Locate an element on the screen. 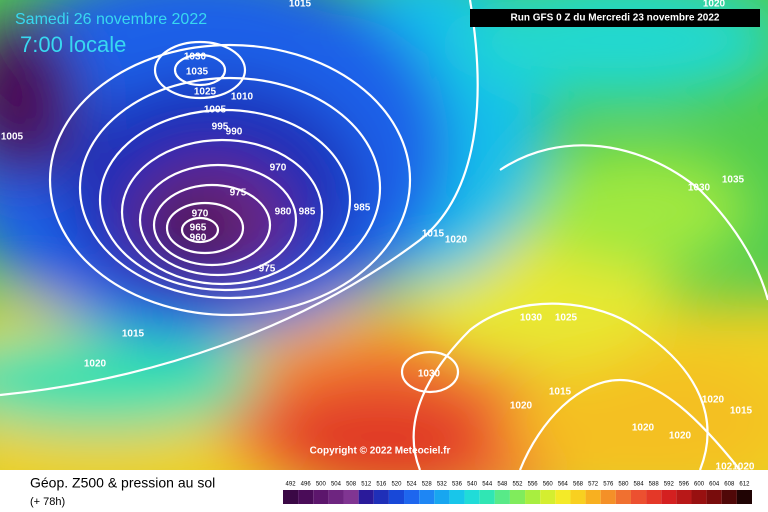  colorbar-label: 524 is located at coordinates (412, 485).